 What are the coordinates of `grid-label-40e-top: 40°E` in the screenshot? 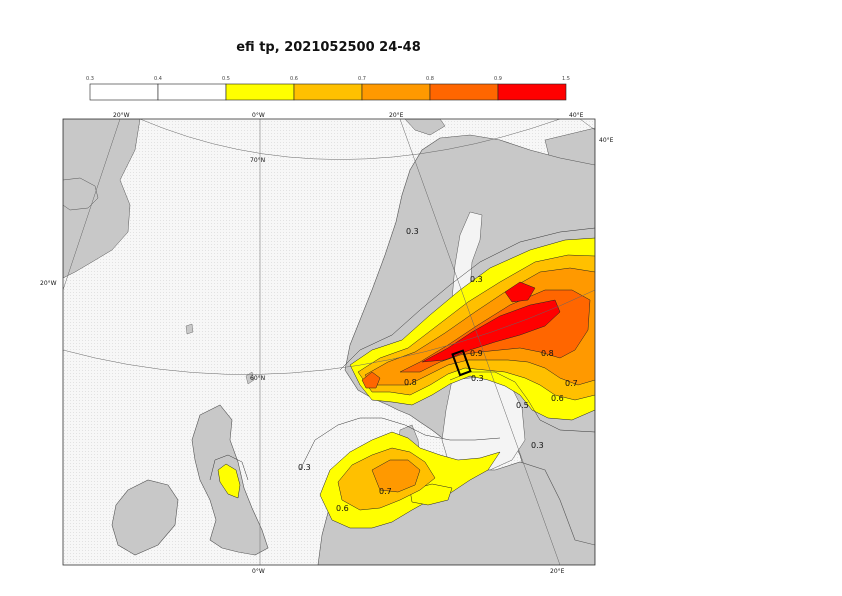 It's located at (576, 115).